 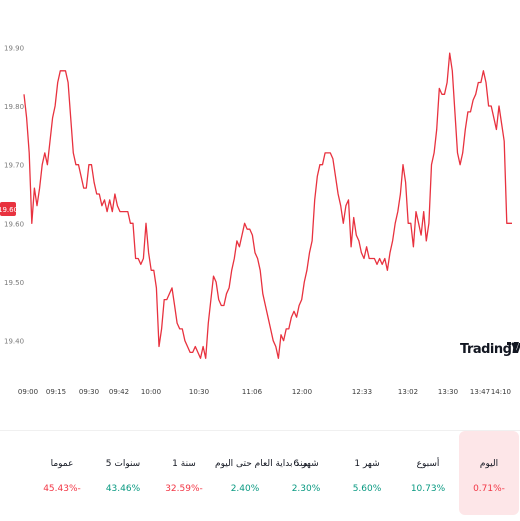 I want to click on tradingview-text: TradingView, so click(x=490, y=349).